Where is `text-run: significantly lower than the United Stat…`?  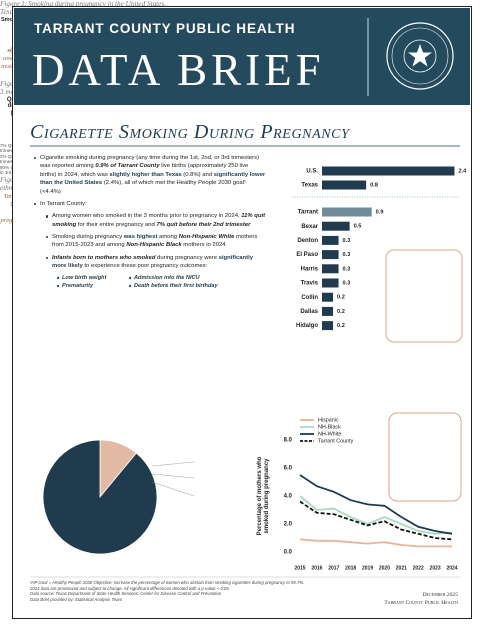 text-run: significantly lower than the United Stat… is located at coordinates (153, 179).